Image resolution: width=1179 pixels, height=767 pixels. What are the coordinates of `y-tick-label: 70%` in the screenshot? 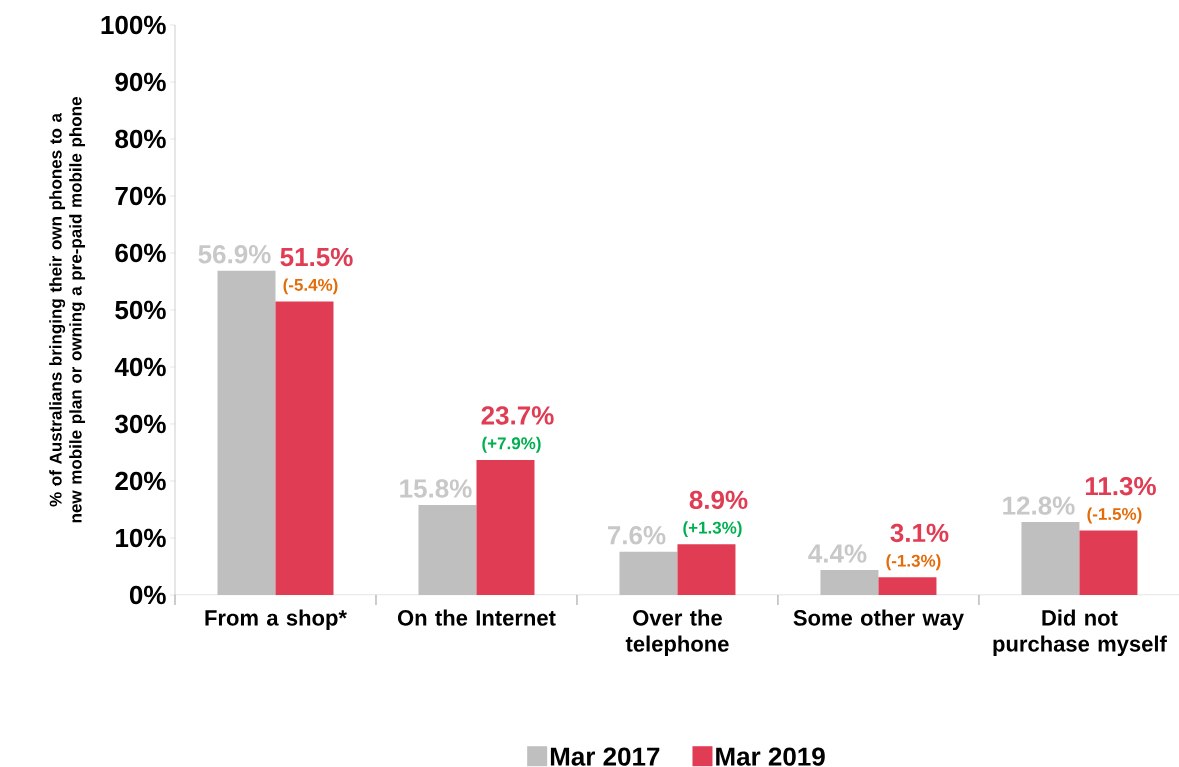 It's located at (140, 196).